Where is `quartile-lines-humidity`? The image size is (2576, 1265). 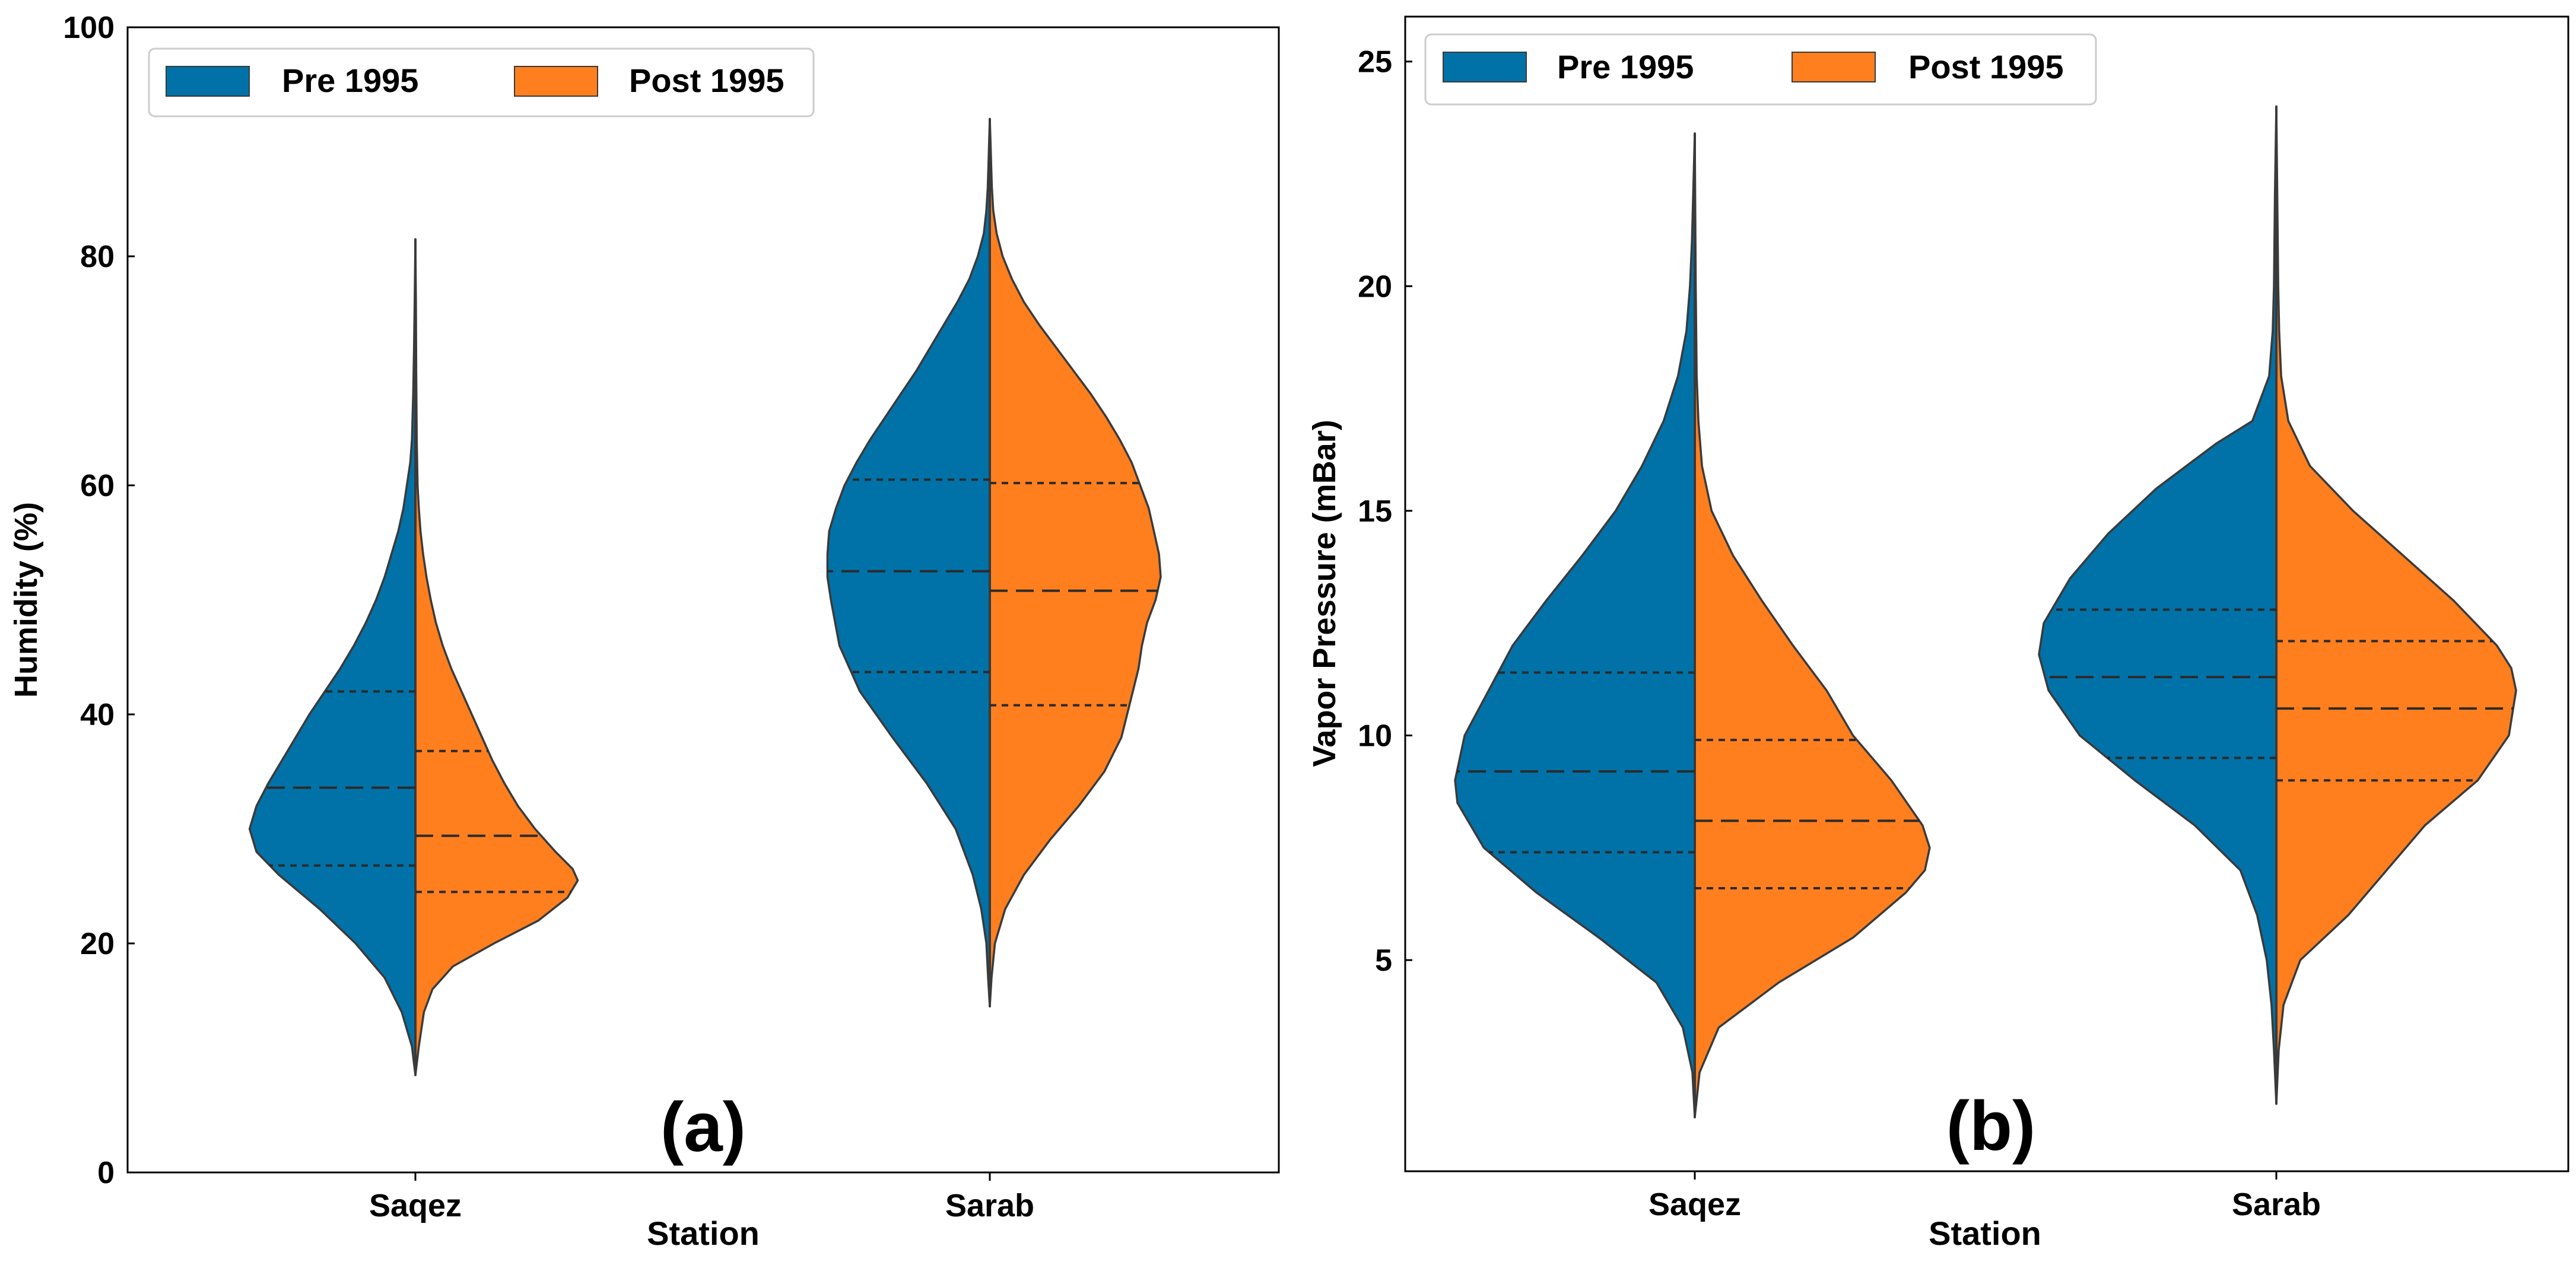
quartile-lines-humidity is located at coordinates (712, 686).